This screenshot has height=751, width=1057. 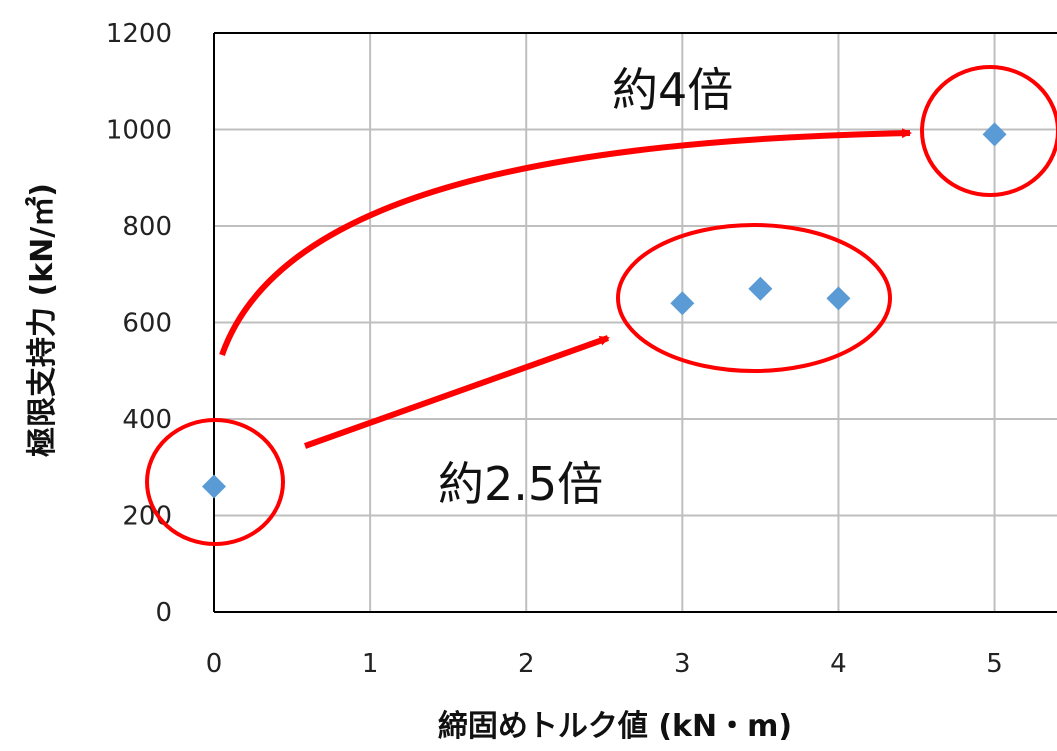 I want to click on x-tick-label: 1, so click(x=370, y=664).